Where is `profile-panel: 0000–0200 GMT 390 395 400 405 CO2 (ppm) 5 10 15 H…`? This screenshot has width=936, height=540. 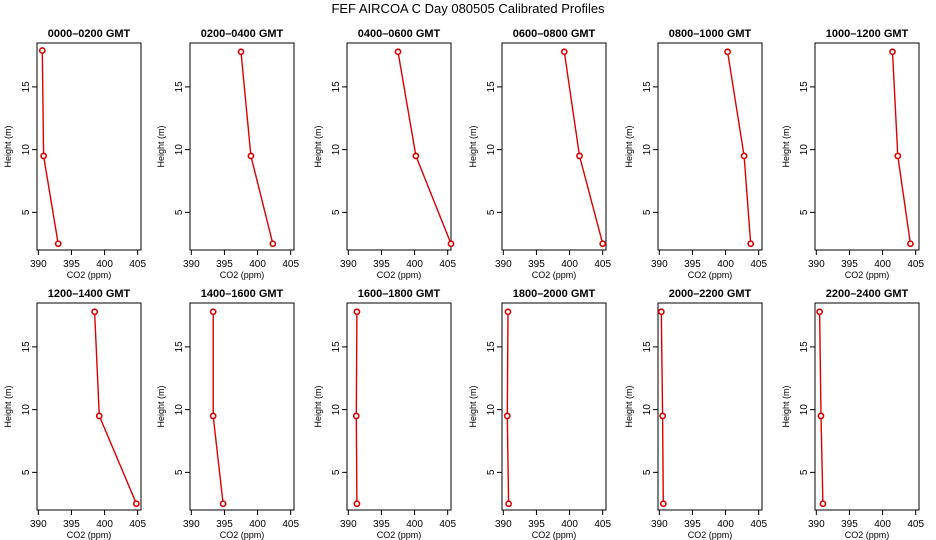 profile-panel: 0000–0200 GMT 390 395 400 405 CO2 (ppm) 5 10 15 H… is located at coordinates (74, 154).